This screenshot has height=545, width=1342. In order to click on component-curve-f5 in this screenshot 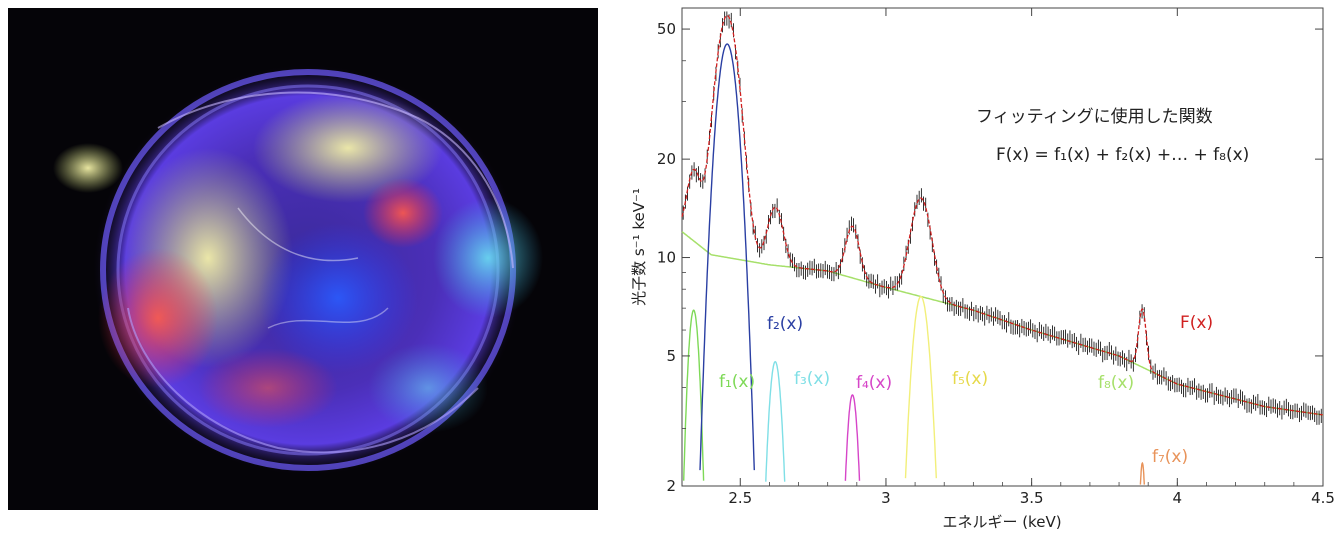, I will do `click(920, 387)`.